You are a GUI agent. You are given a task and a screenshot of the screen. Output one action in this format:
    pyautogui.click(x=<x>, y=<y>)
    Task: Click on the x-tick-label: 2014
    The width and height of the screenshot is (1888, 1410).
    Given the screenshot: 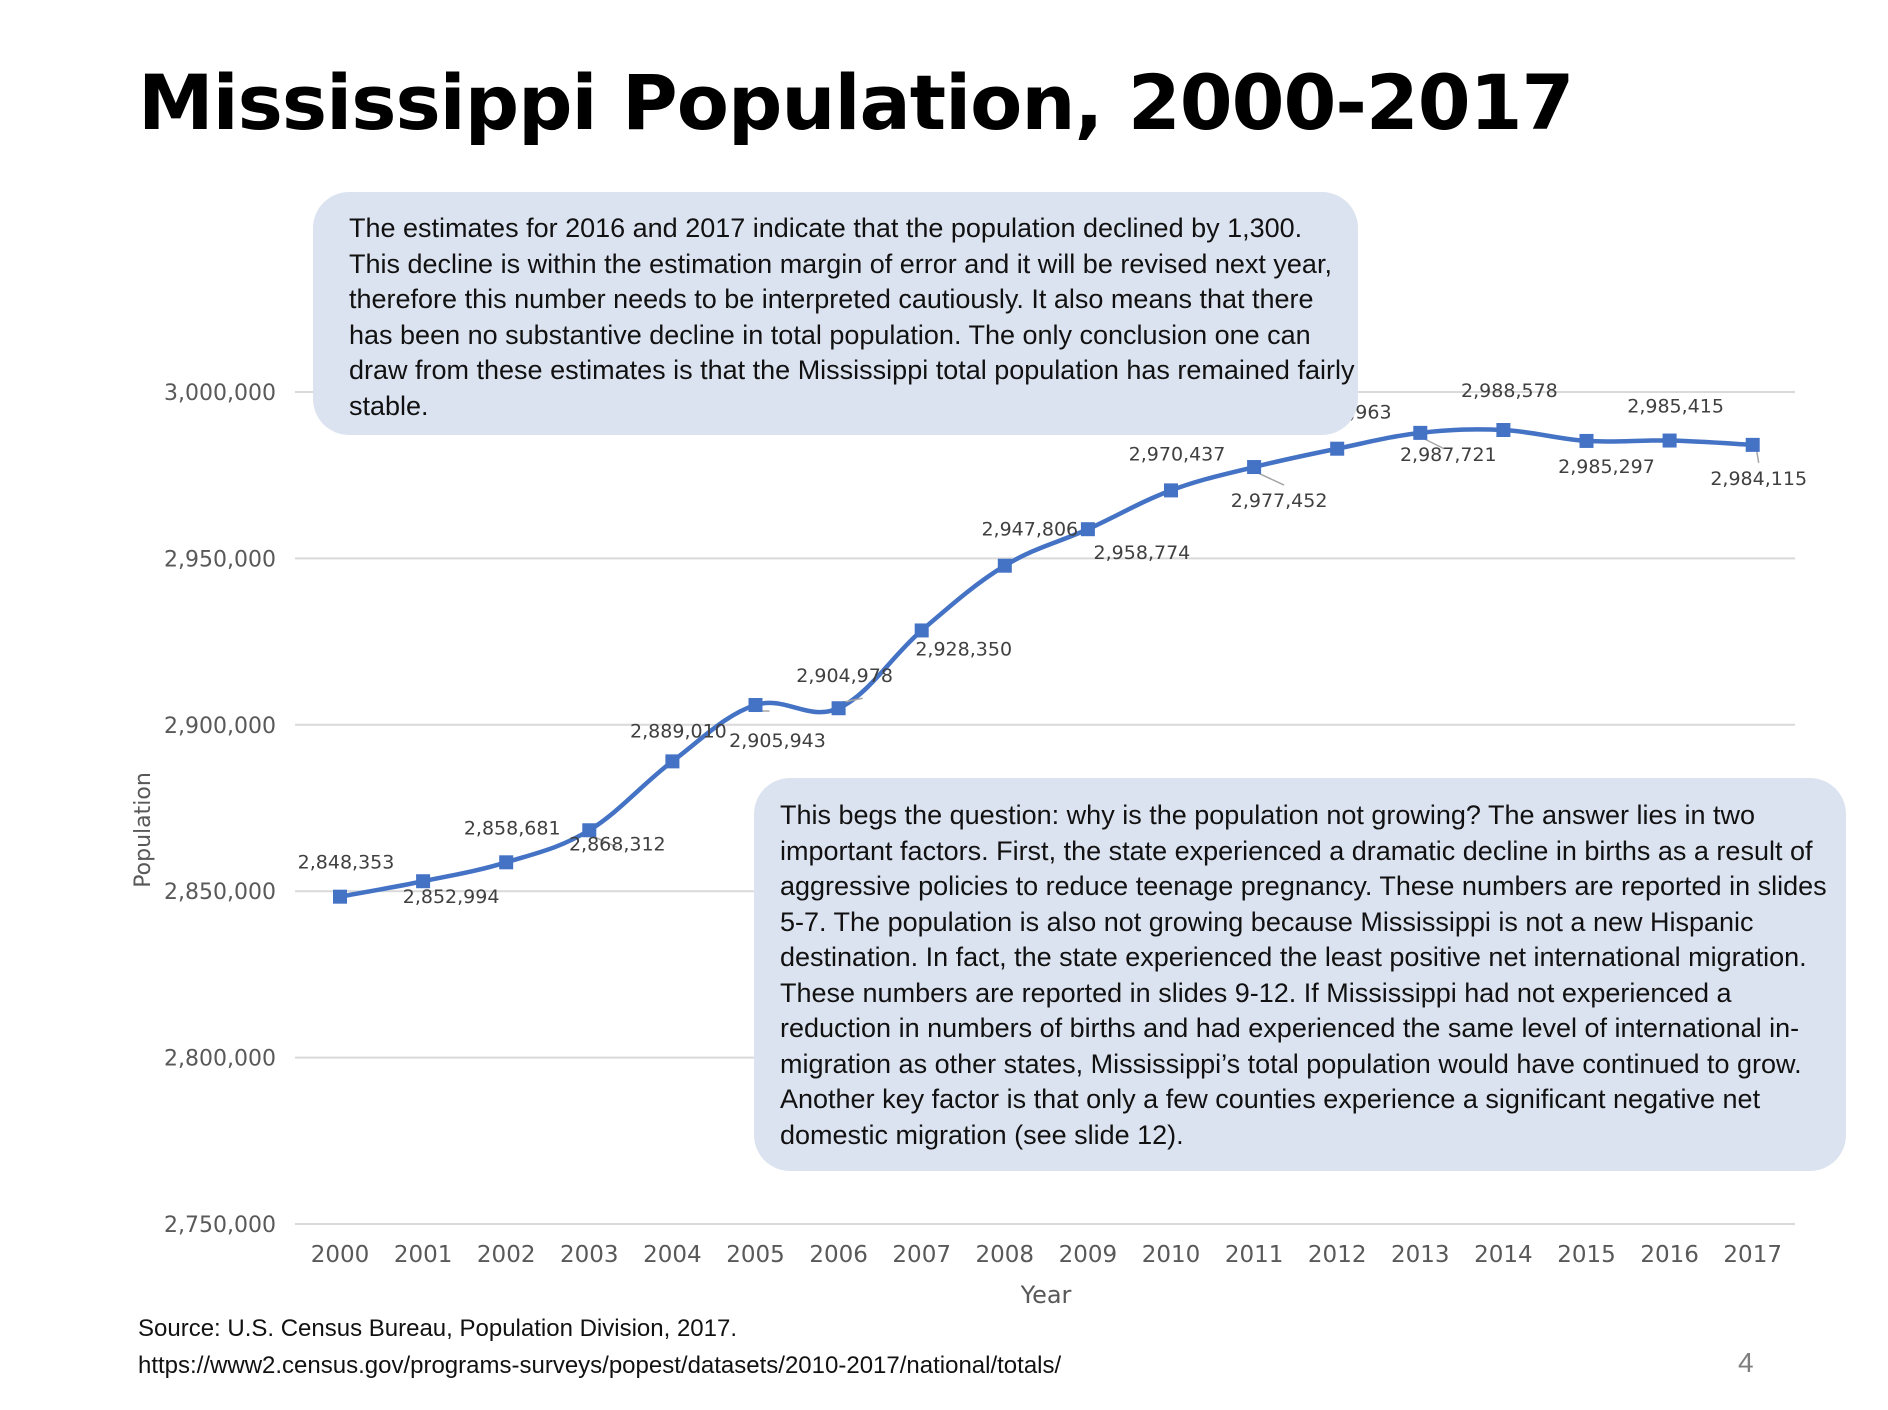 What is the action you would take?
    pyautogui.click(x=1503, y=1255)
    